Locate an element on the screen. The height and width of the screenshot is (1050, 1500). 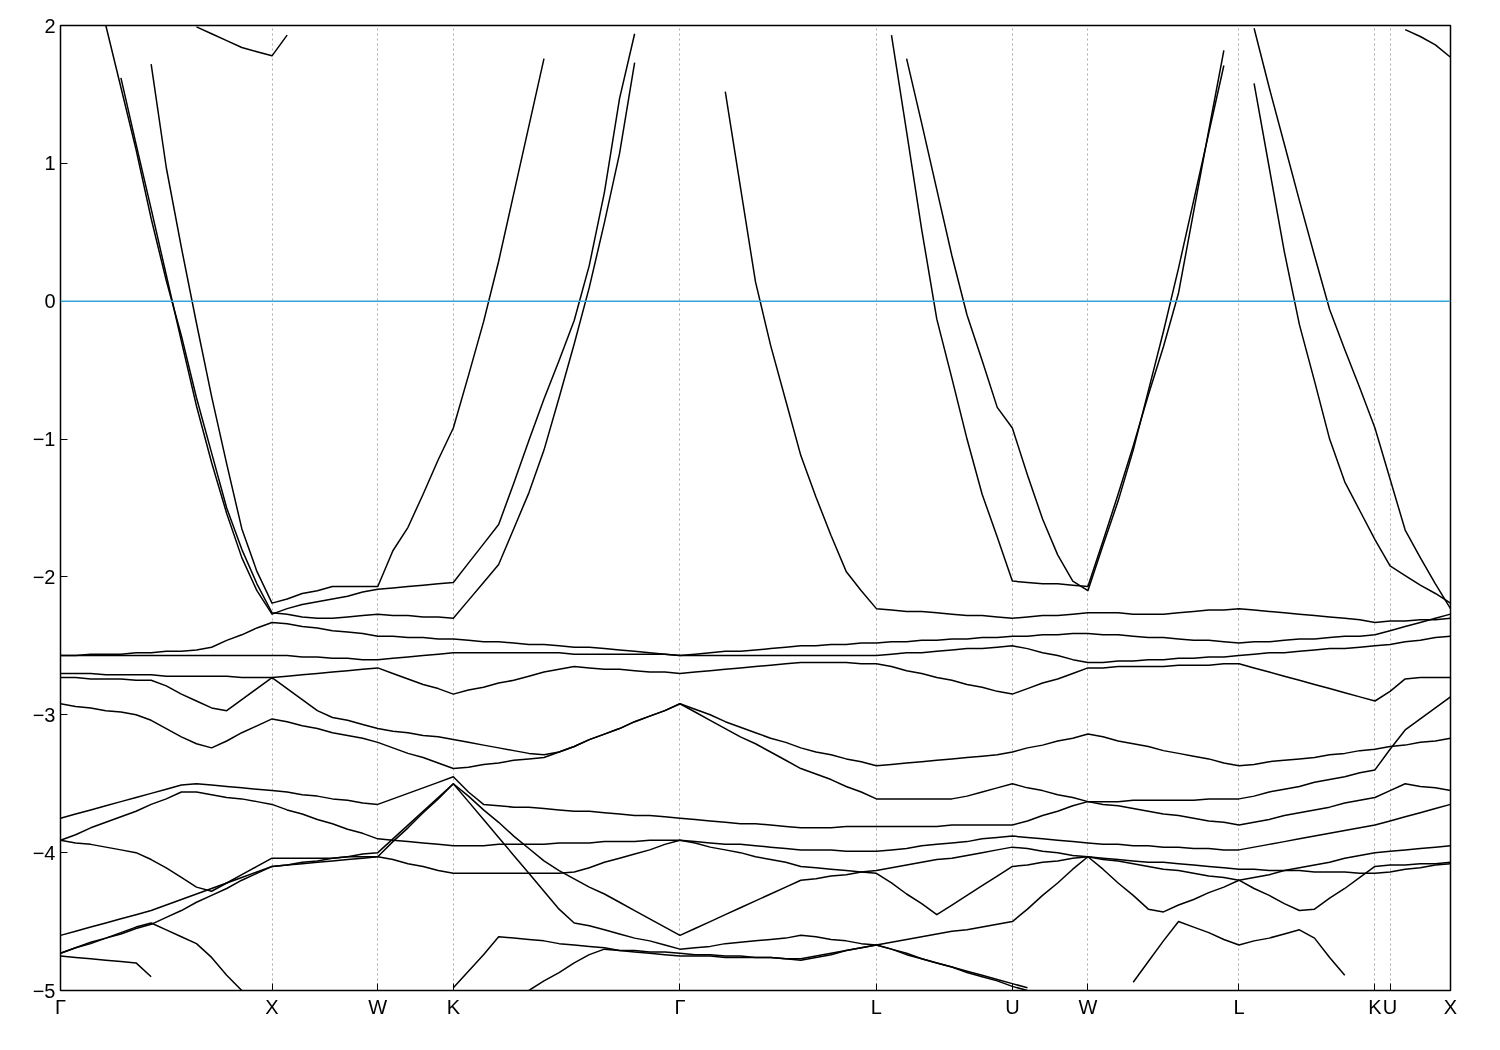
y-tick-label: 1 is located at coordinates (50, 163).